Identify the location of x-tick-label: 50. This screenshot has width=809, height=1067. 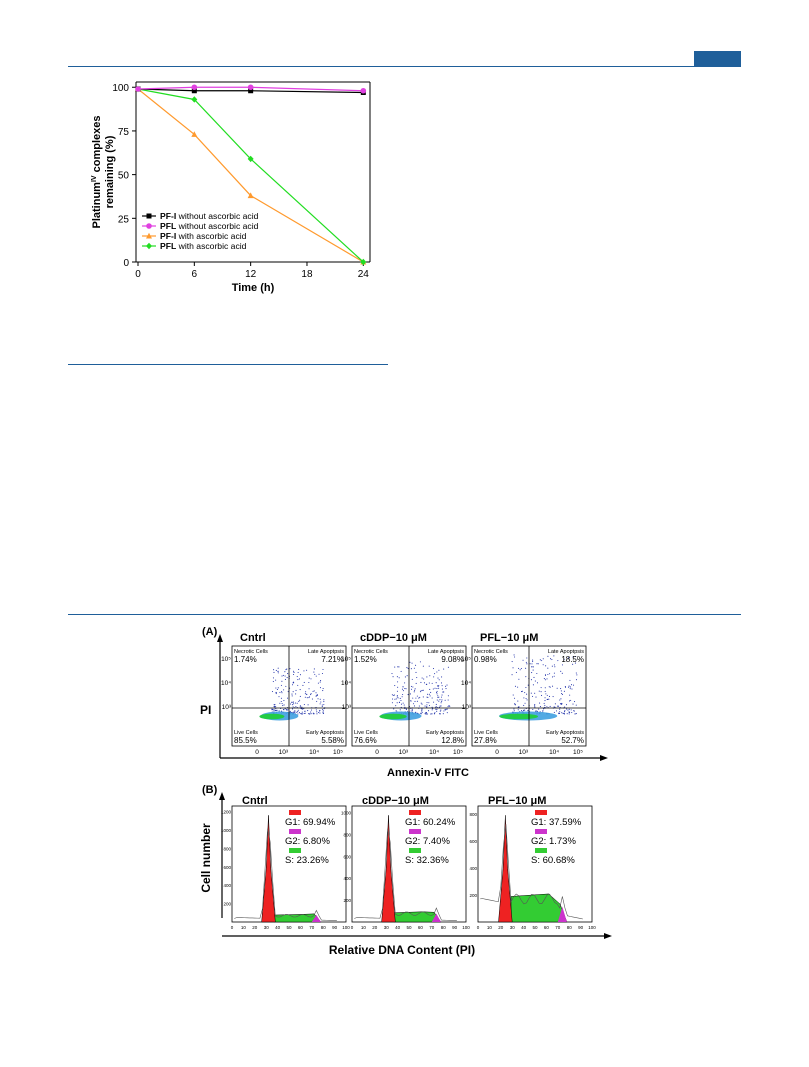
(289, 927).